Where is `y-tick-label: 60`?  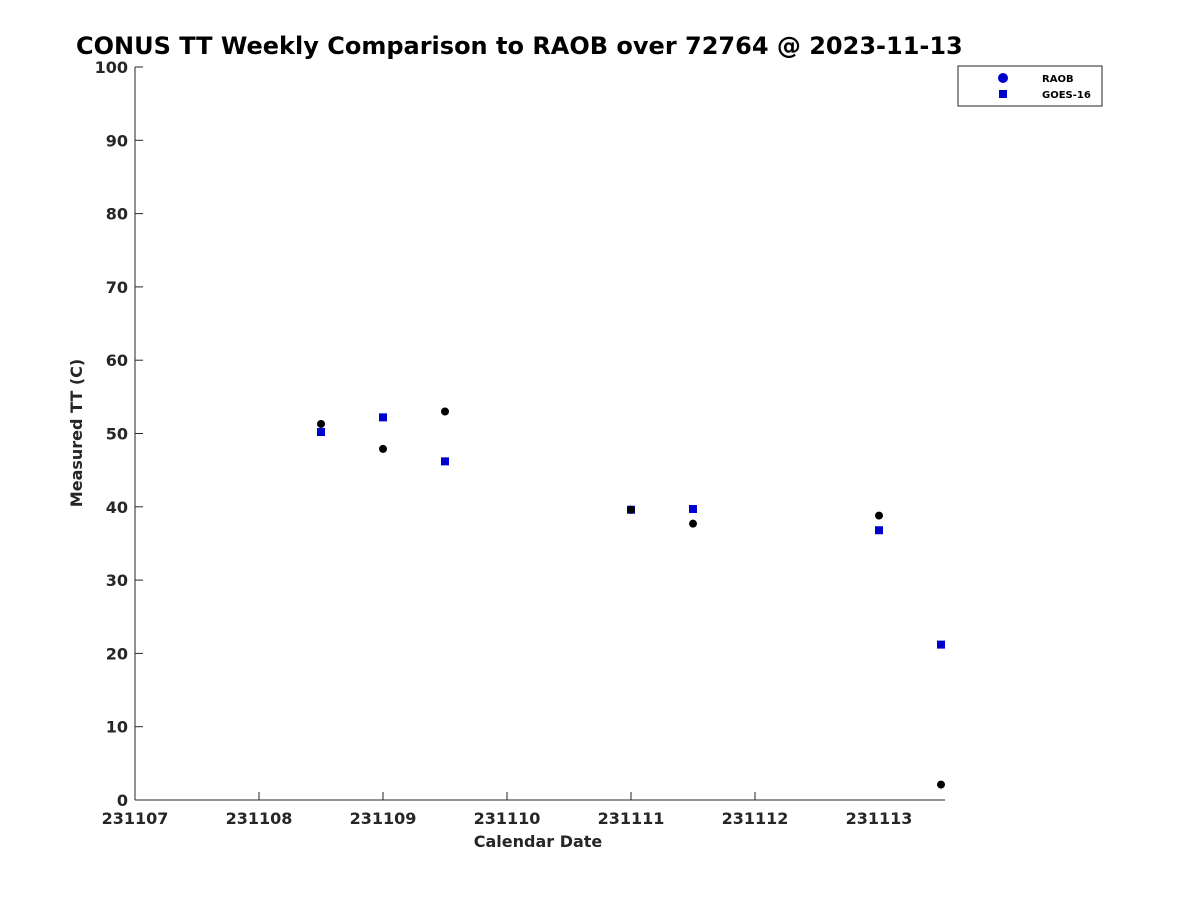 y-tick-label: 60 is located at coordinates (117, 360).